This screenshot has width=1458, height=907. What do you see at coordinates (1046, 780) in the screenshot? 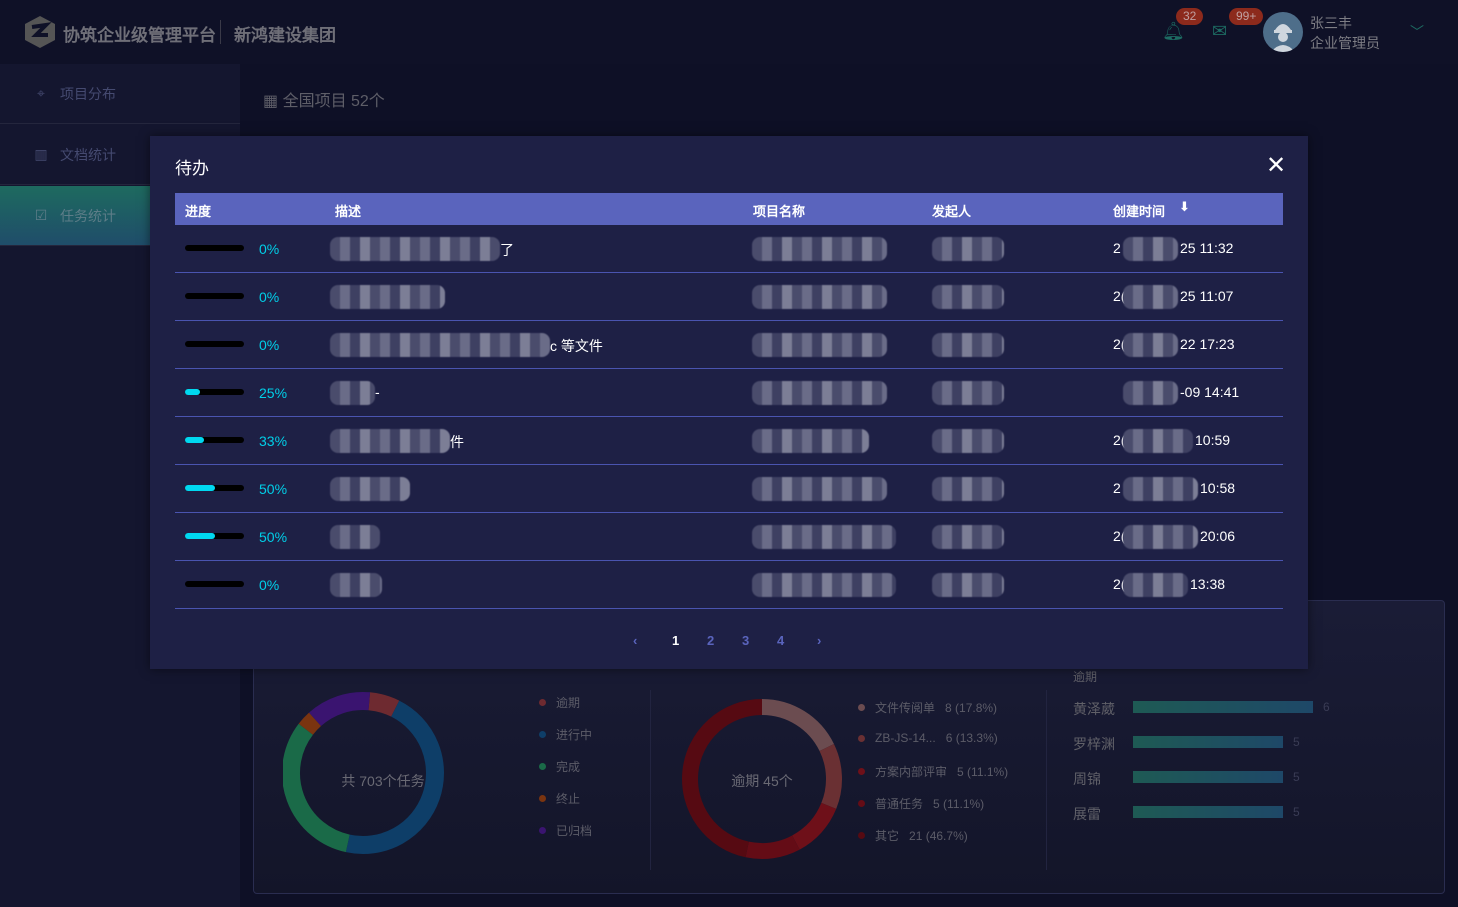
I see `panel-divider` at bounding box center [1046, 780].